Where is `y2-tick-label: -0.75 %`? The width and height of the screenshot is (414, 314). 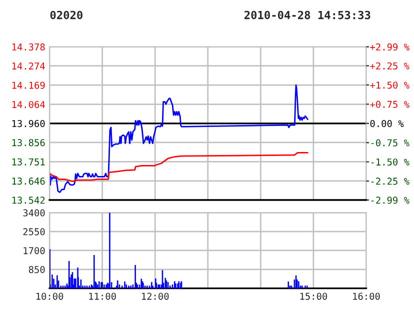
y2-tick-label: -0.75 % is located at coordinates (390, 142).